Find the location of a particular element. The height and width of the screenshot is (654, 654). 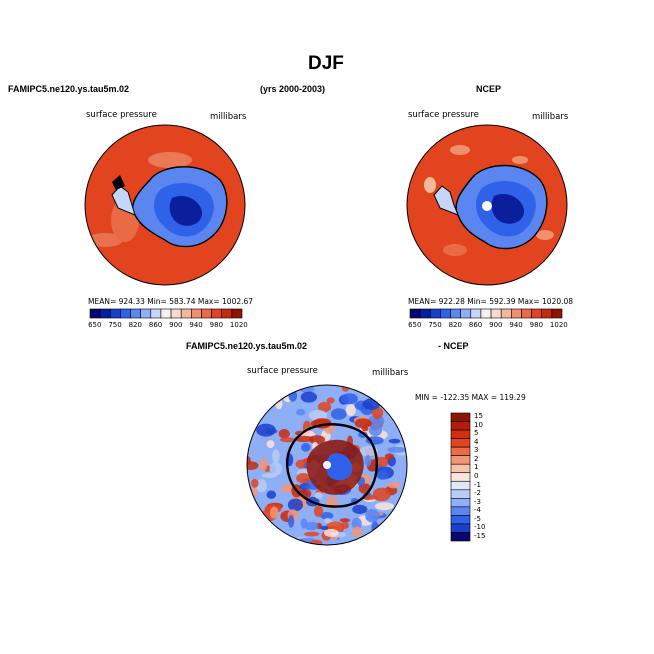

diff-colorbar-boxes is located at coordinates (460, 477).